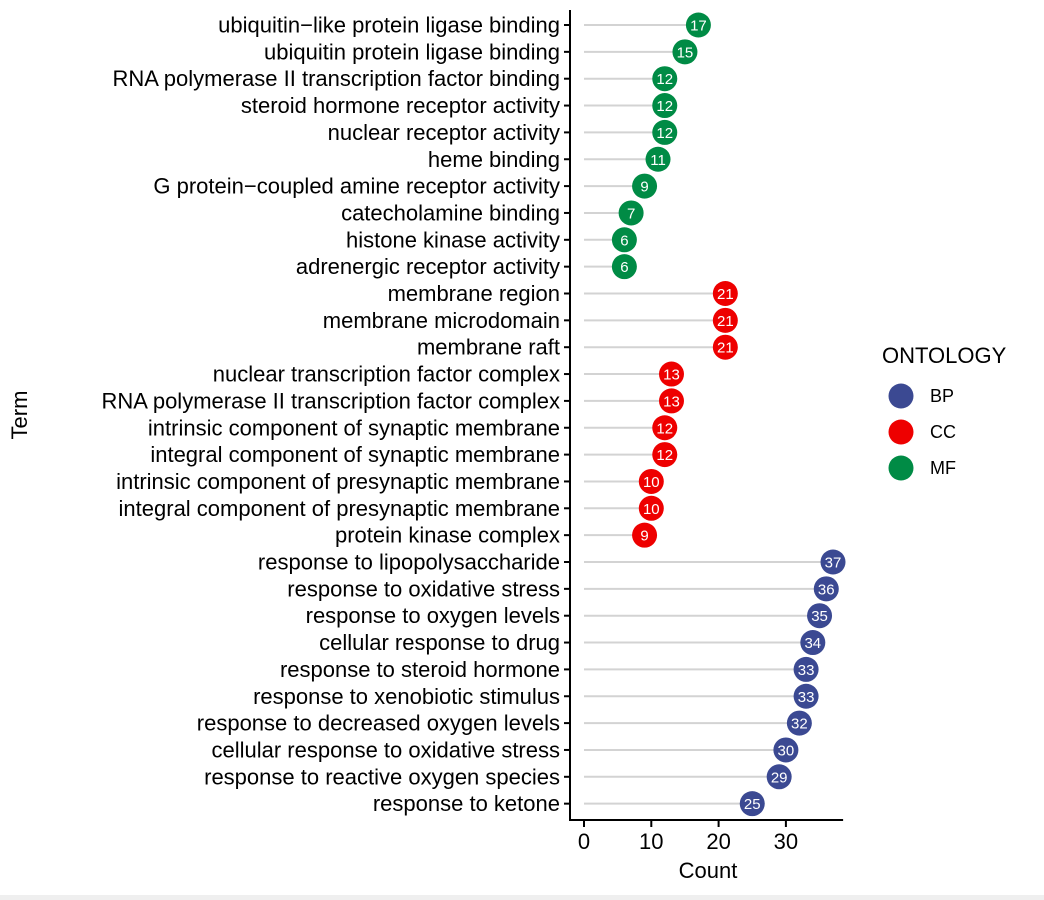  What do you see at coordinates (450, 212) in the screenshot?
I see `y-tick-label: catecholamine binding` at bounding box center [450, 212].